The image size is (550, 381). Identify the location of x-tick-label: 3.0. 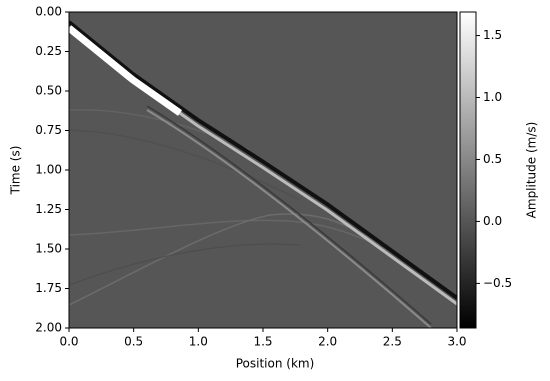
(456, 342).